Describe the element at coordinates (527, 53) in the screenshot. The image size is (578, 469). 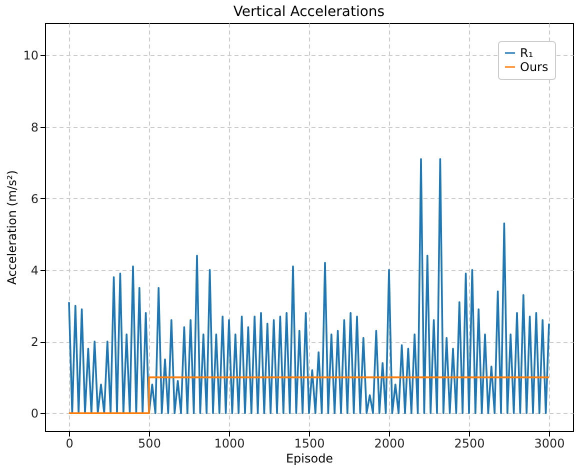
I see `legend-label: R₁` at that location.